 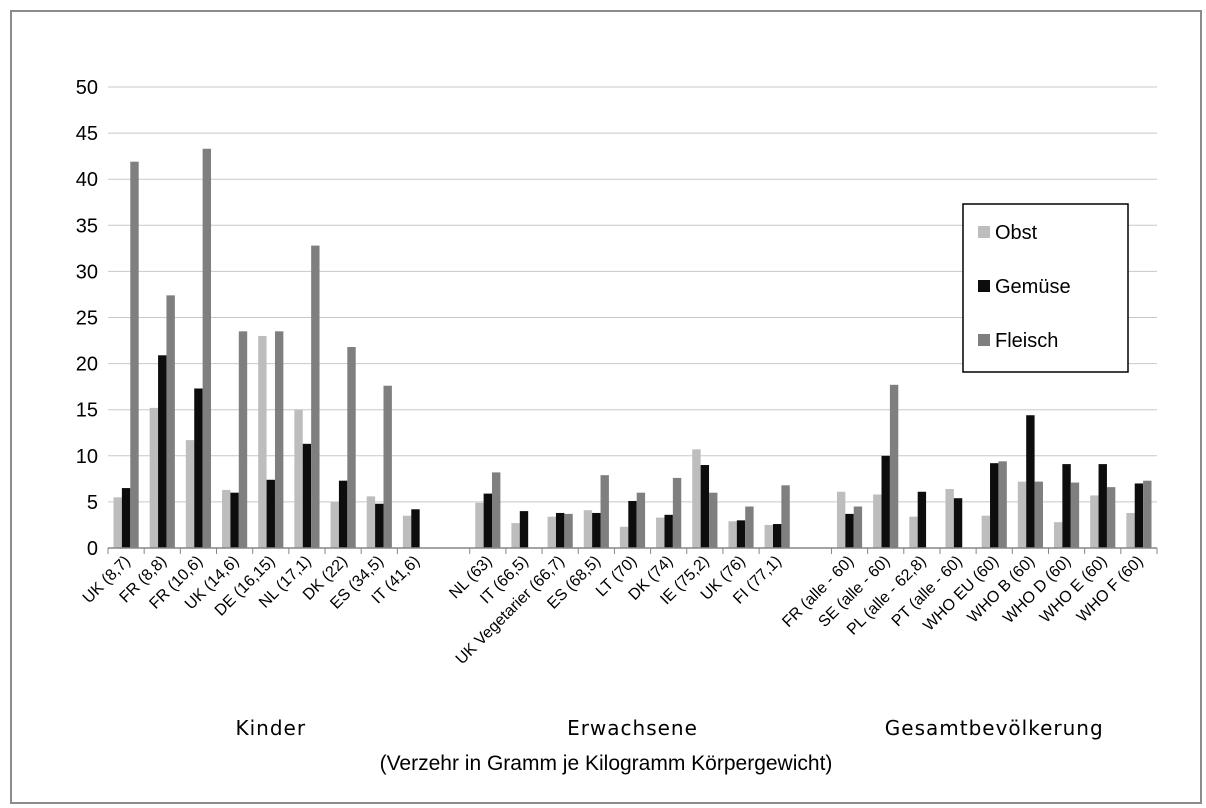 I want to click on y-axis-ticks: 0 5 10 15 20 25 30 35 40 45 50, so click(x=87, y=318).